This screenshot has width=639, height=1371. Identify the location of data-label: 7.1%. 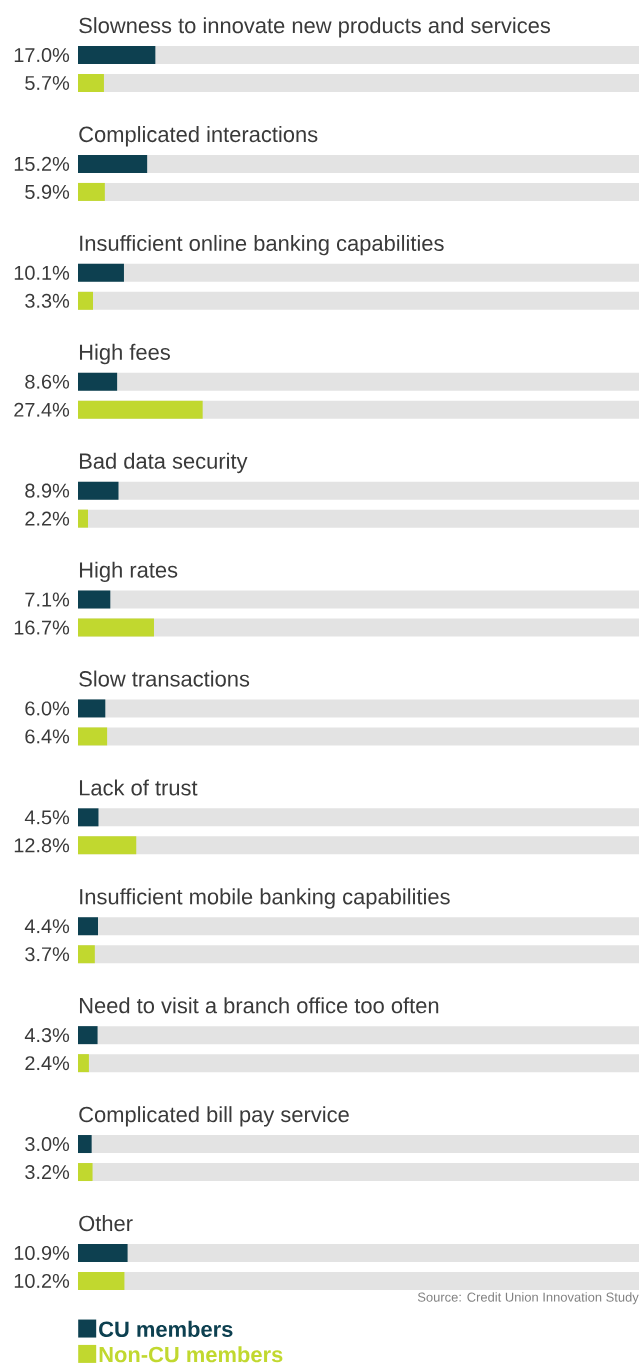
(47, 599).